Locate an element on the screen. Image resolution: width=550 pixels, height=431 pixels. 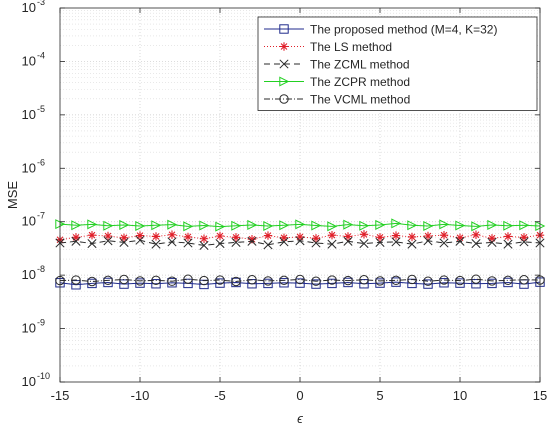
legend-item: The proposed method (M=4, K=32) is located at coordinates (380, 30).